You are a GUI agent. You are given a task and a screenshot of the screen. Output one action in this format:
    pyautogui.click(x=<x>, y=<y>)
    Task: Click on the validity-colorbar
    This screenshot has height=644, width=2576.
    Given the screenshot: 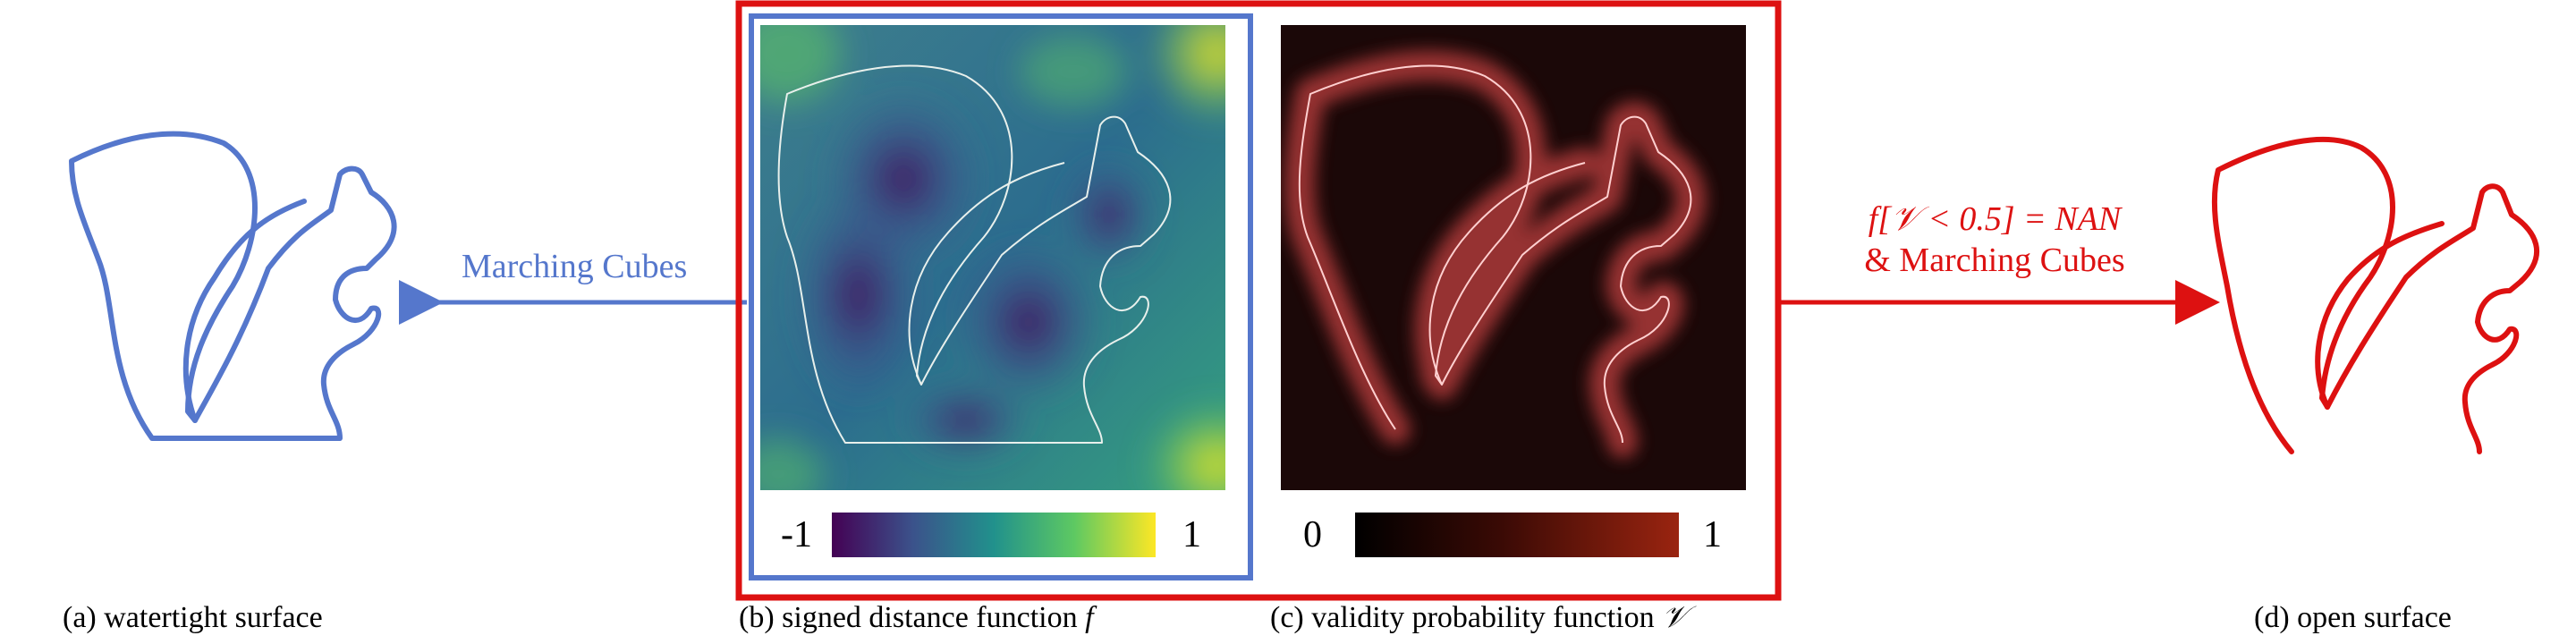 What is the action you would take?
    pyautogui.click(x=1517, y=535)
    